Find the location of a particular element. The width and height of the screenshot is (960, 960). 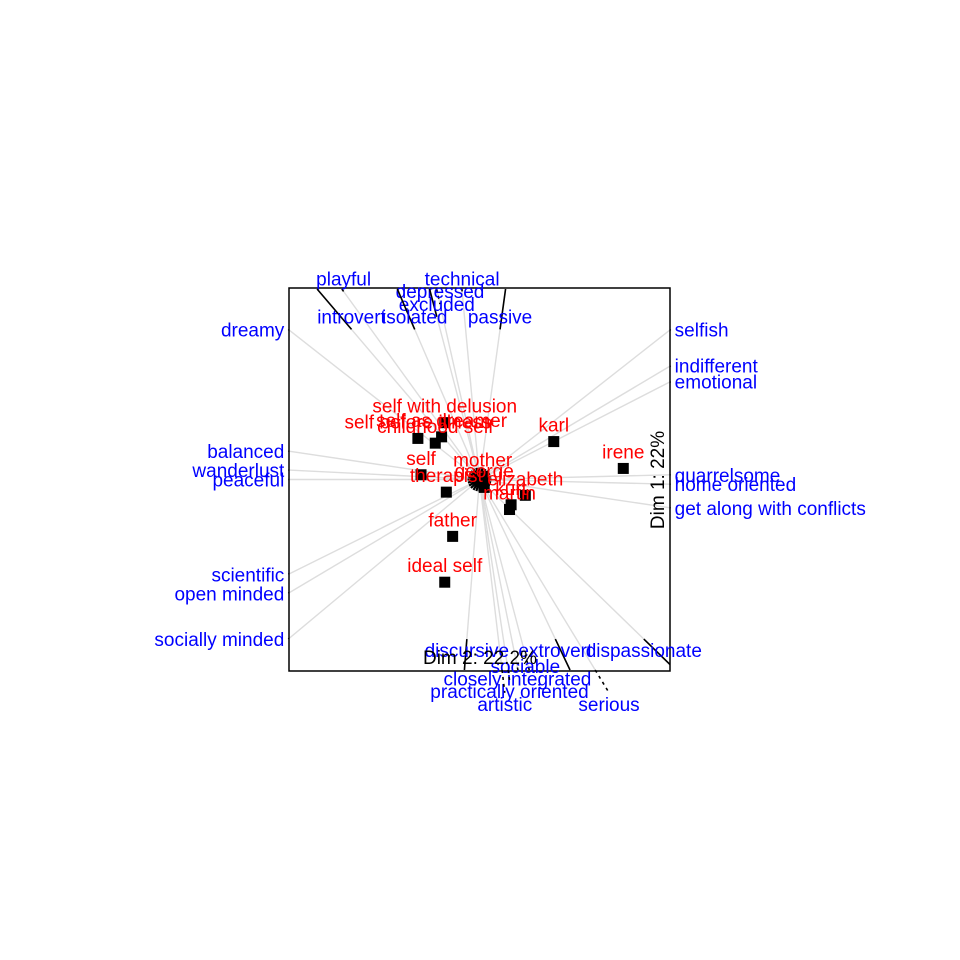

construct-connector-closely-integrated is located at coordinates (517, 669).